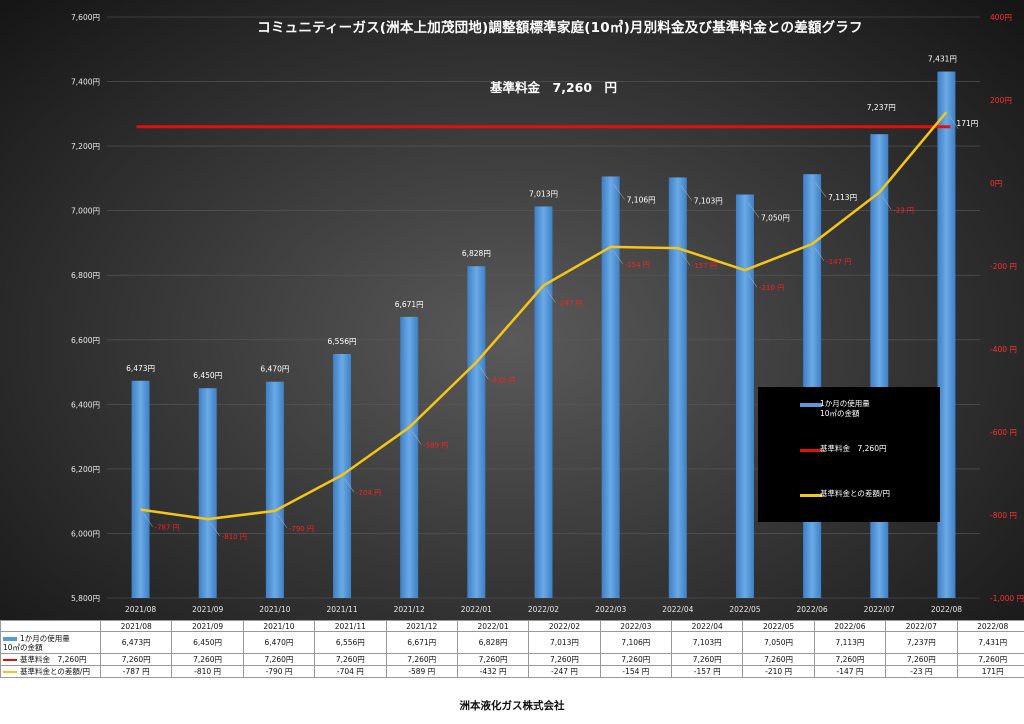 This screenshot has width=1024, height=724. What do you see at coordinates (85, 469) in the screenshot?
I see `left-tick-label: 6,200円` at bounding box center [85, 469].